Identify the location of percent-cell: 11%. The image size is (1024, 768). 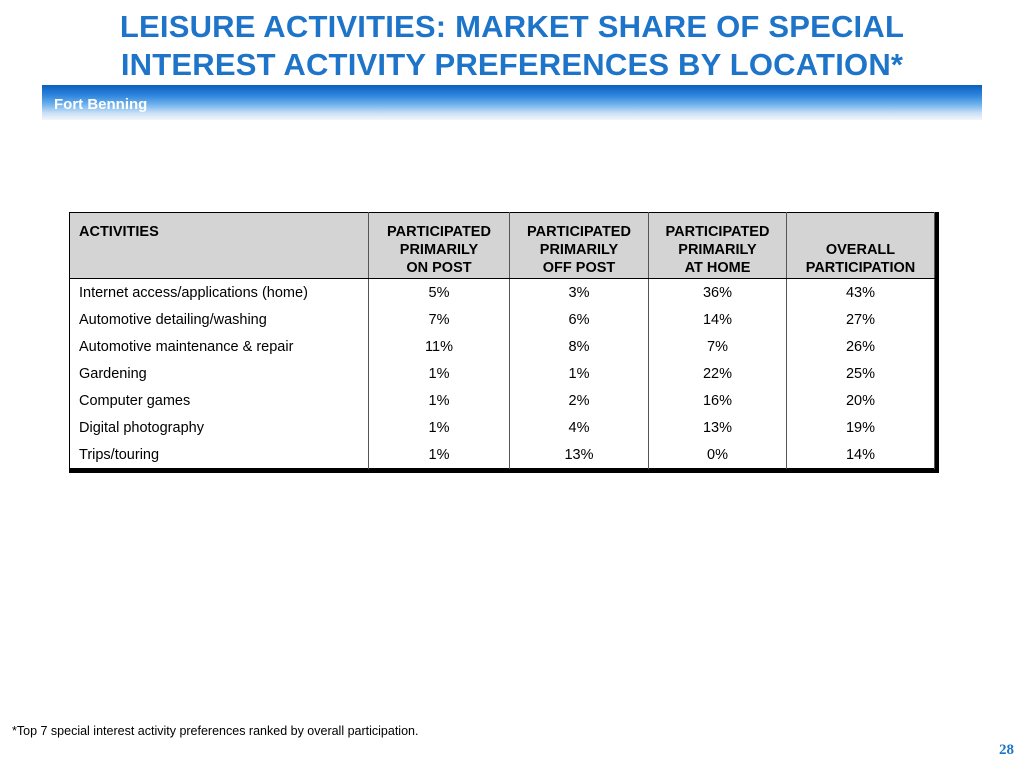
(439, 346).